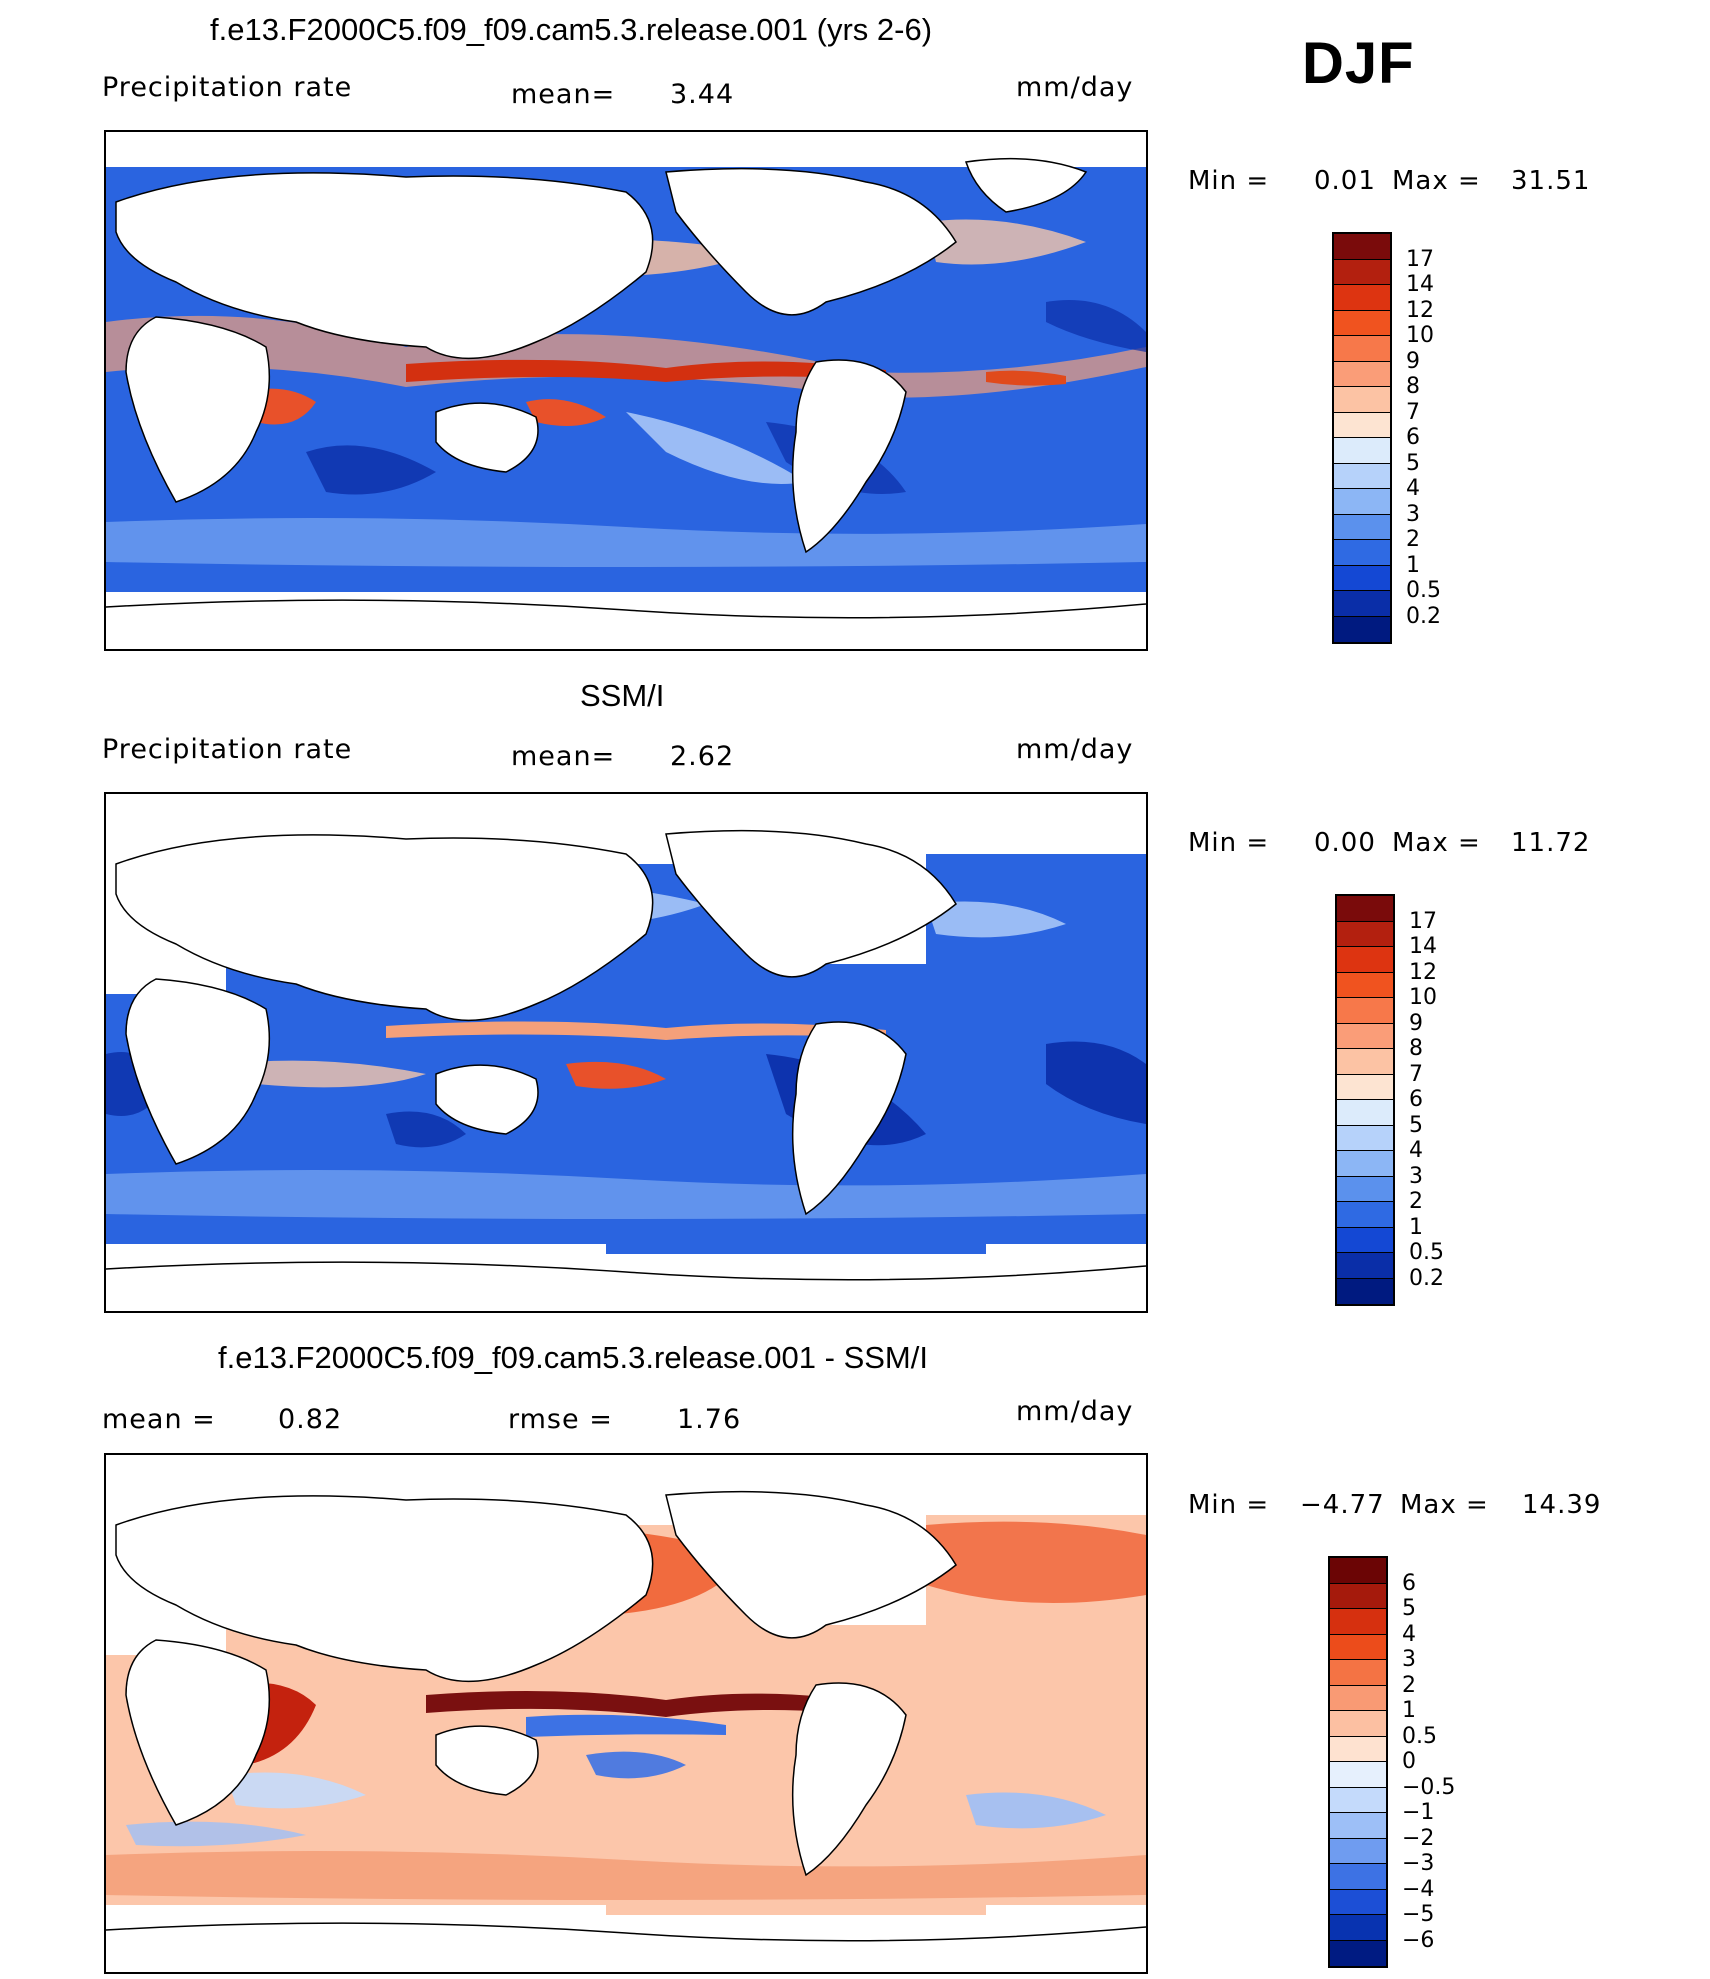 The image size is (1710, 1979). I want to click on panel2-variable-label: Precipitation rate, so click(227, 749).